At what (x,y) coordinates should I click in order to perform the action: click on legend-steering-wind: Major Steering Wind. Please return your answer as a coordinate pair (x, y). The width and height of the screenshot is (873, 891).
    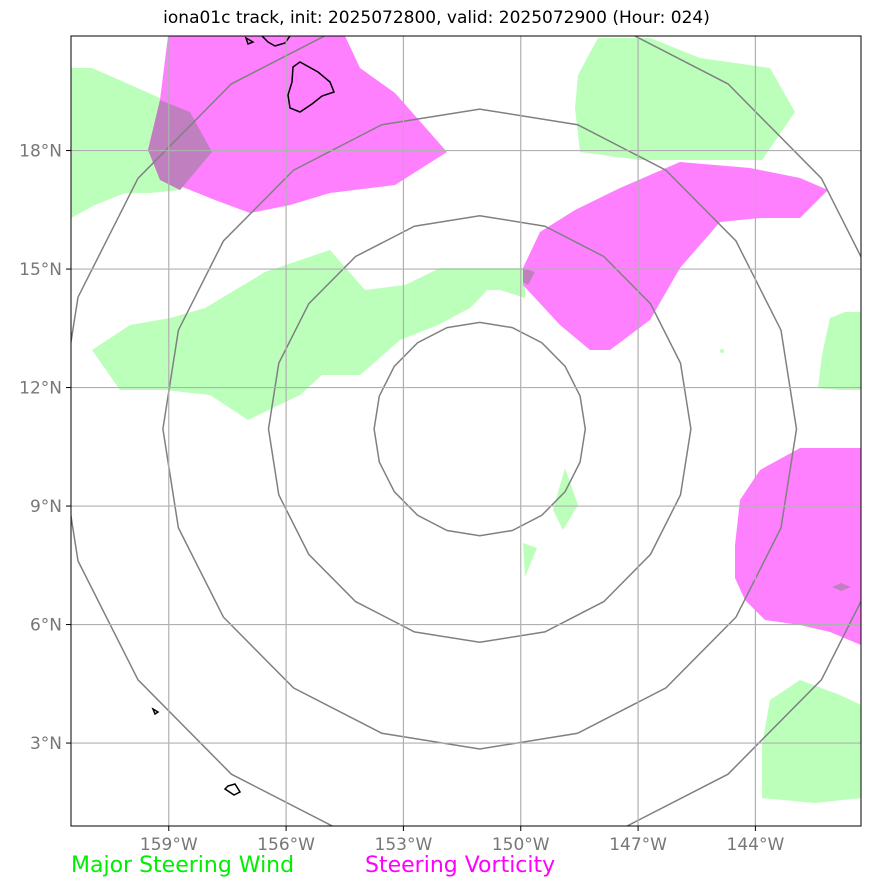
    Looking at the image, I should click on (183, 865).